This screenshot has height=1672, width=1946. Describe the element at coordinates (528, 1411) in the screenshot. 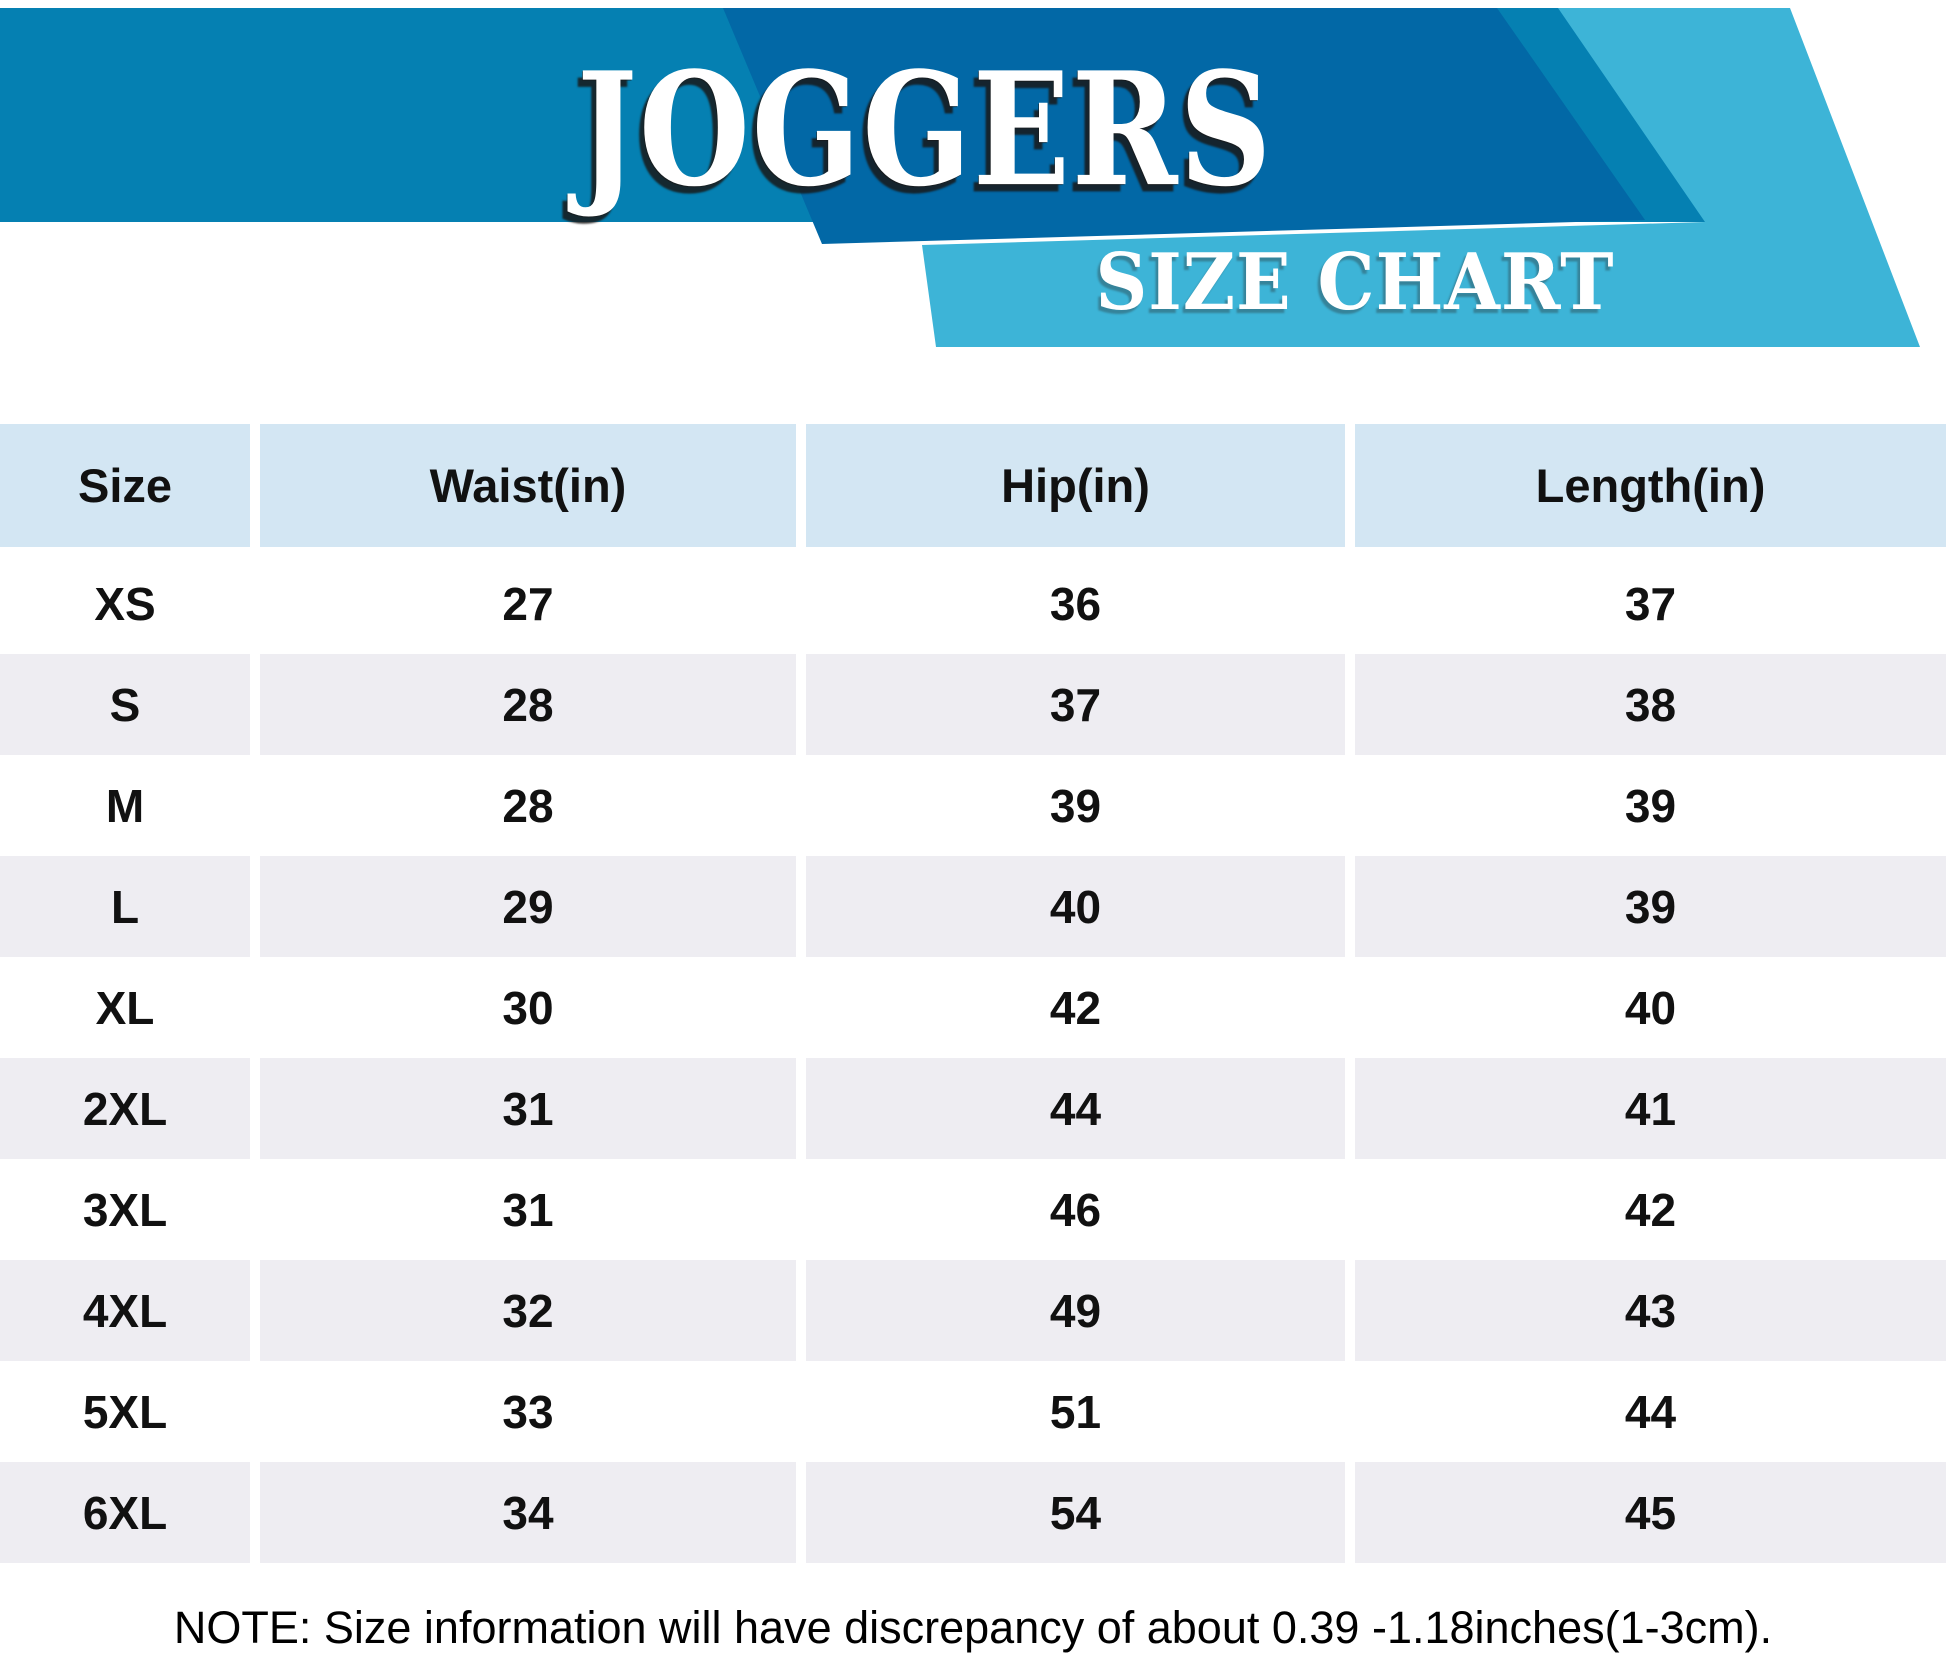

I see `table-row-cell: 33` at that location.